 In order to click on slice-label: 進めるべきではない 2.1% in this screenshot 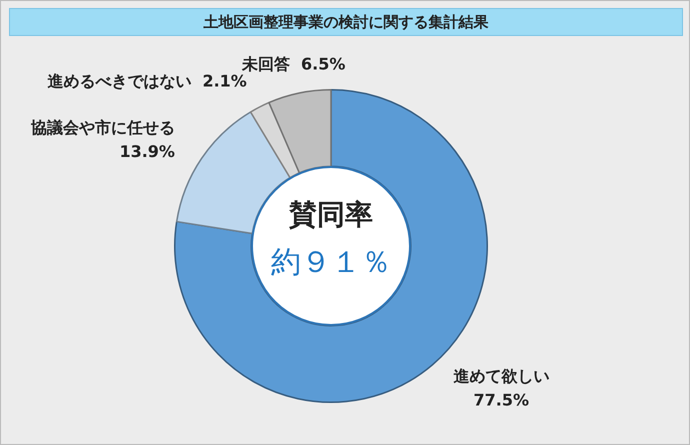, I will do `click(146, 80)`.